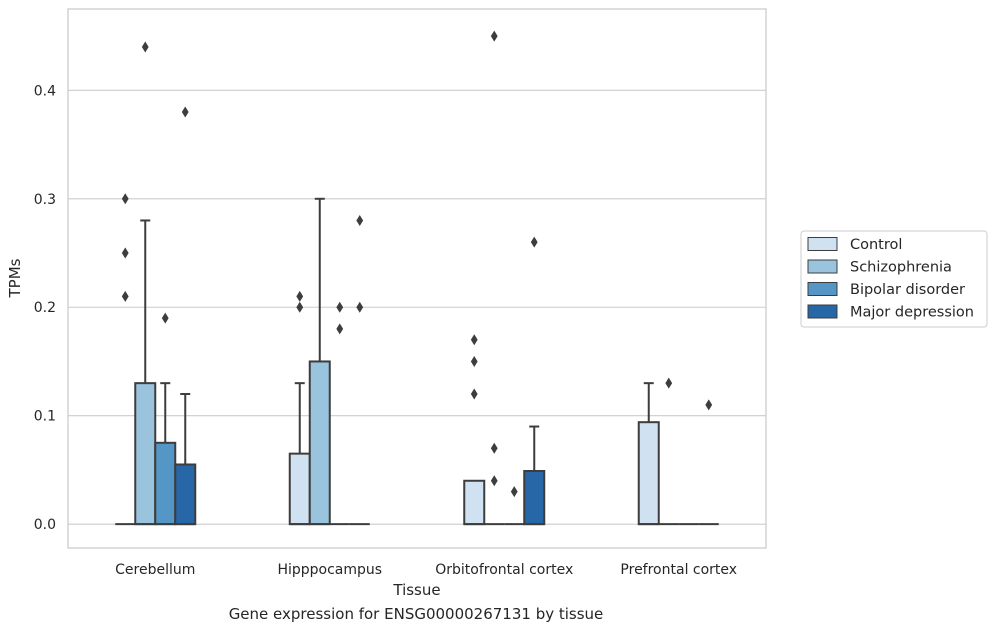  What do you see at coordinates (45, 91) in the screenshot?
I see `y-tick-label: 0.4` at bounding box center [45, 91].